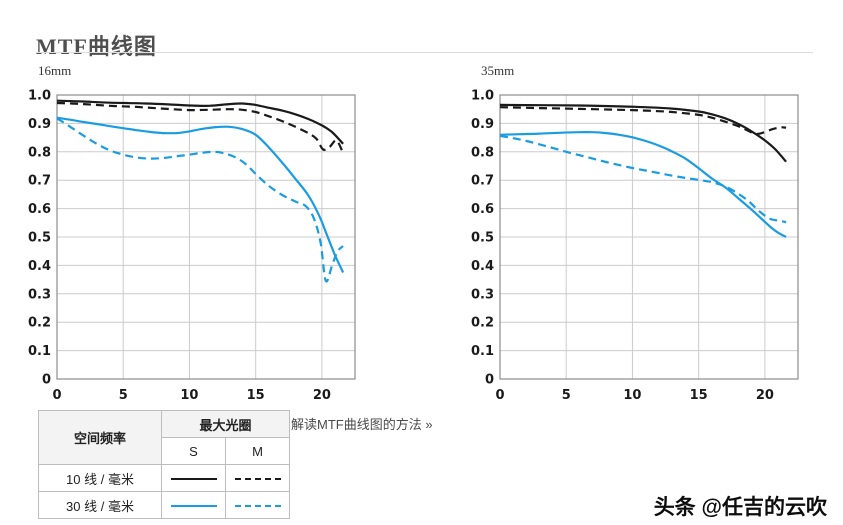 Image resolution: width=843 pixels, height=525 pixels. What do you see at coordinates (424, 52) in the screenshot?
I see `title-divider` at bounding box center [424, 52].